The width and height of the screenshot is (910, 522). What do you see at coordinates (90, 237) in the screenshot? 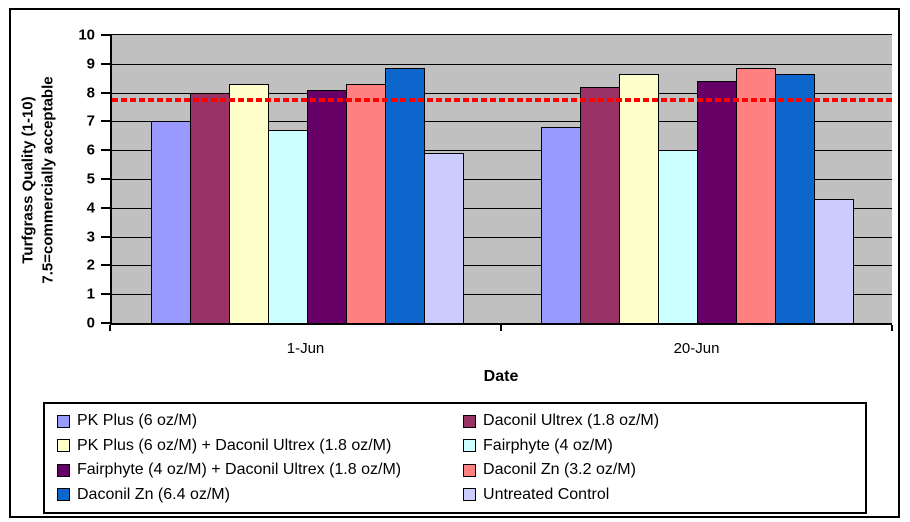
I see `y-tick-label: 3` at bounding box center [90, 237].